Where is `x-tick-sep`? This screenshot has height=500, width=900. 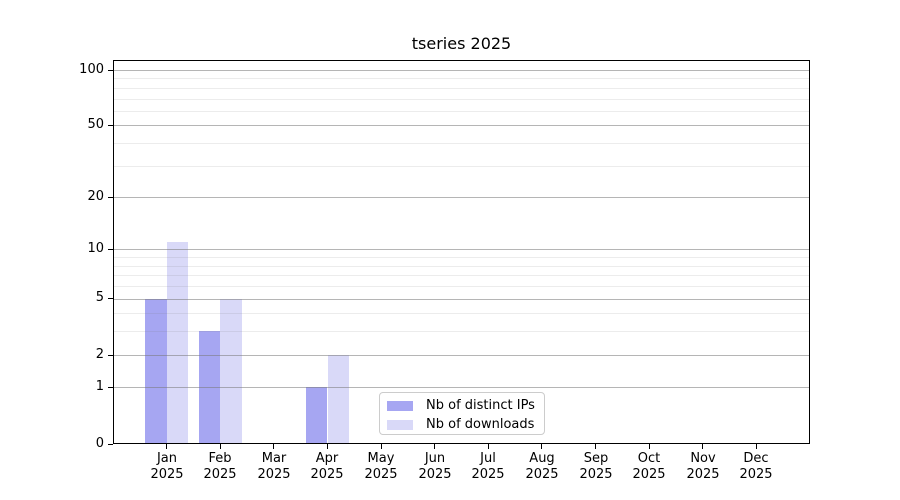
x-tick-sep is located at coordinates (595, 446).